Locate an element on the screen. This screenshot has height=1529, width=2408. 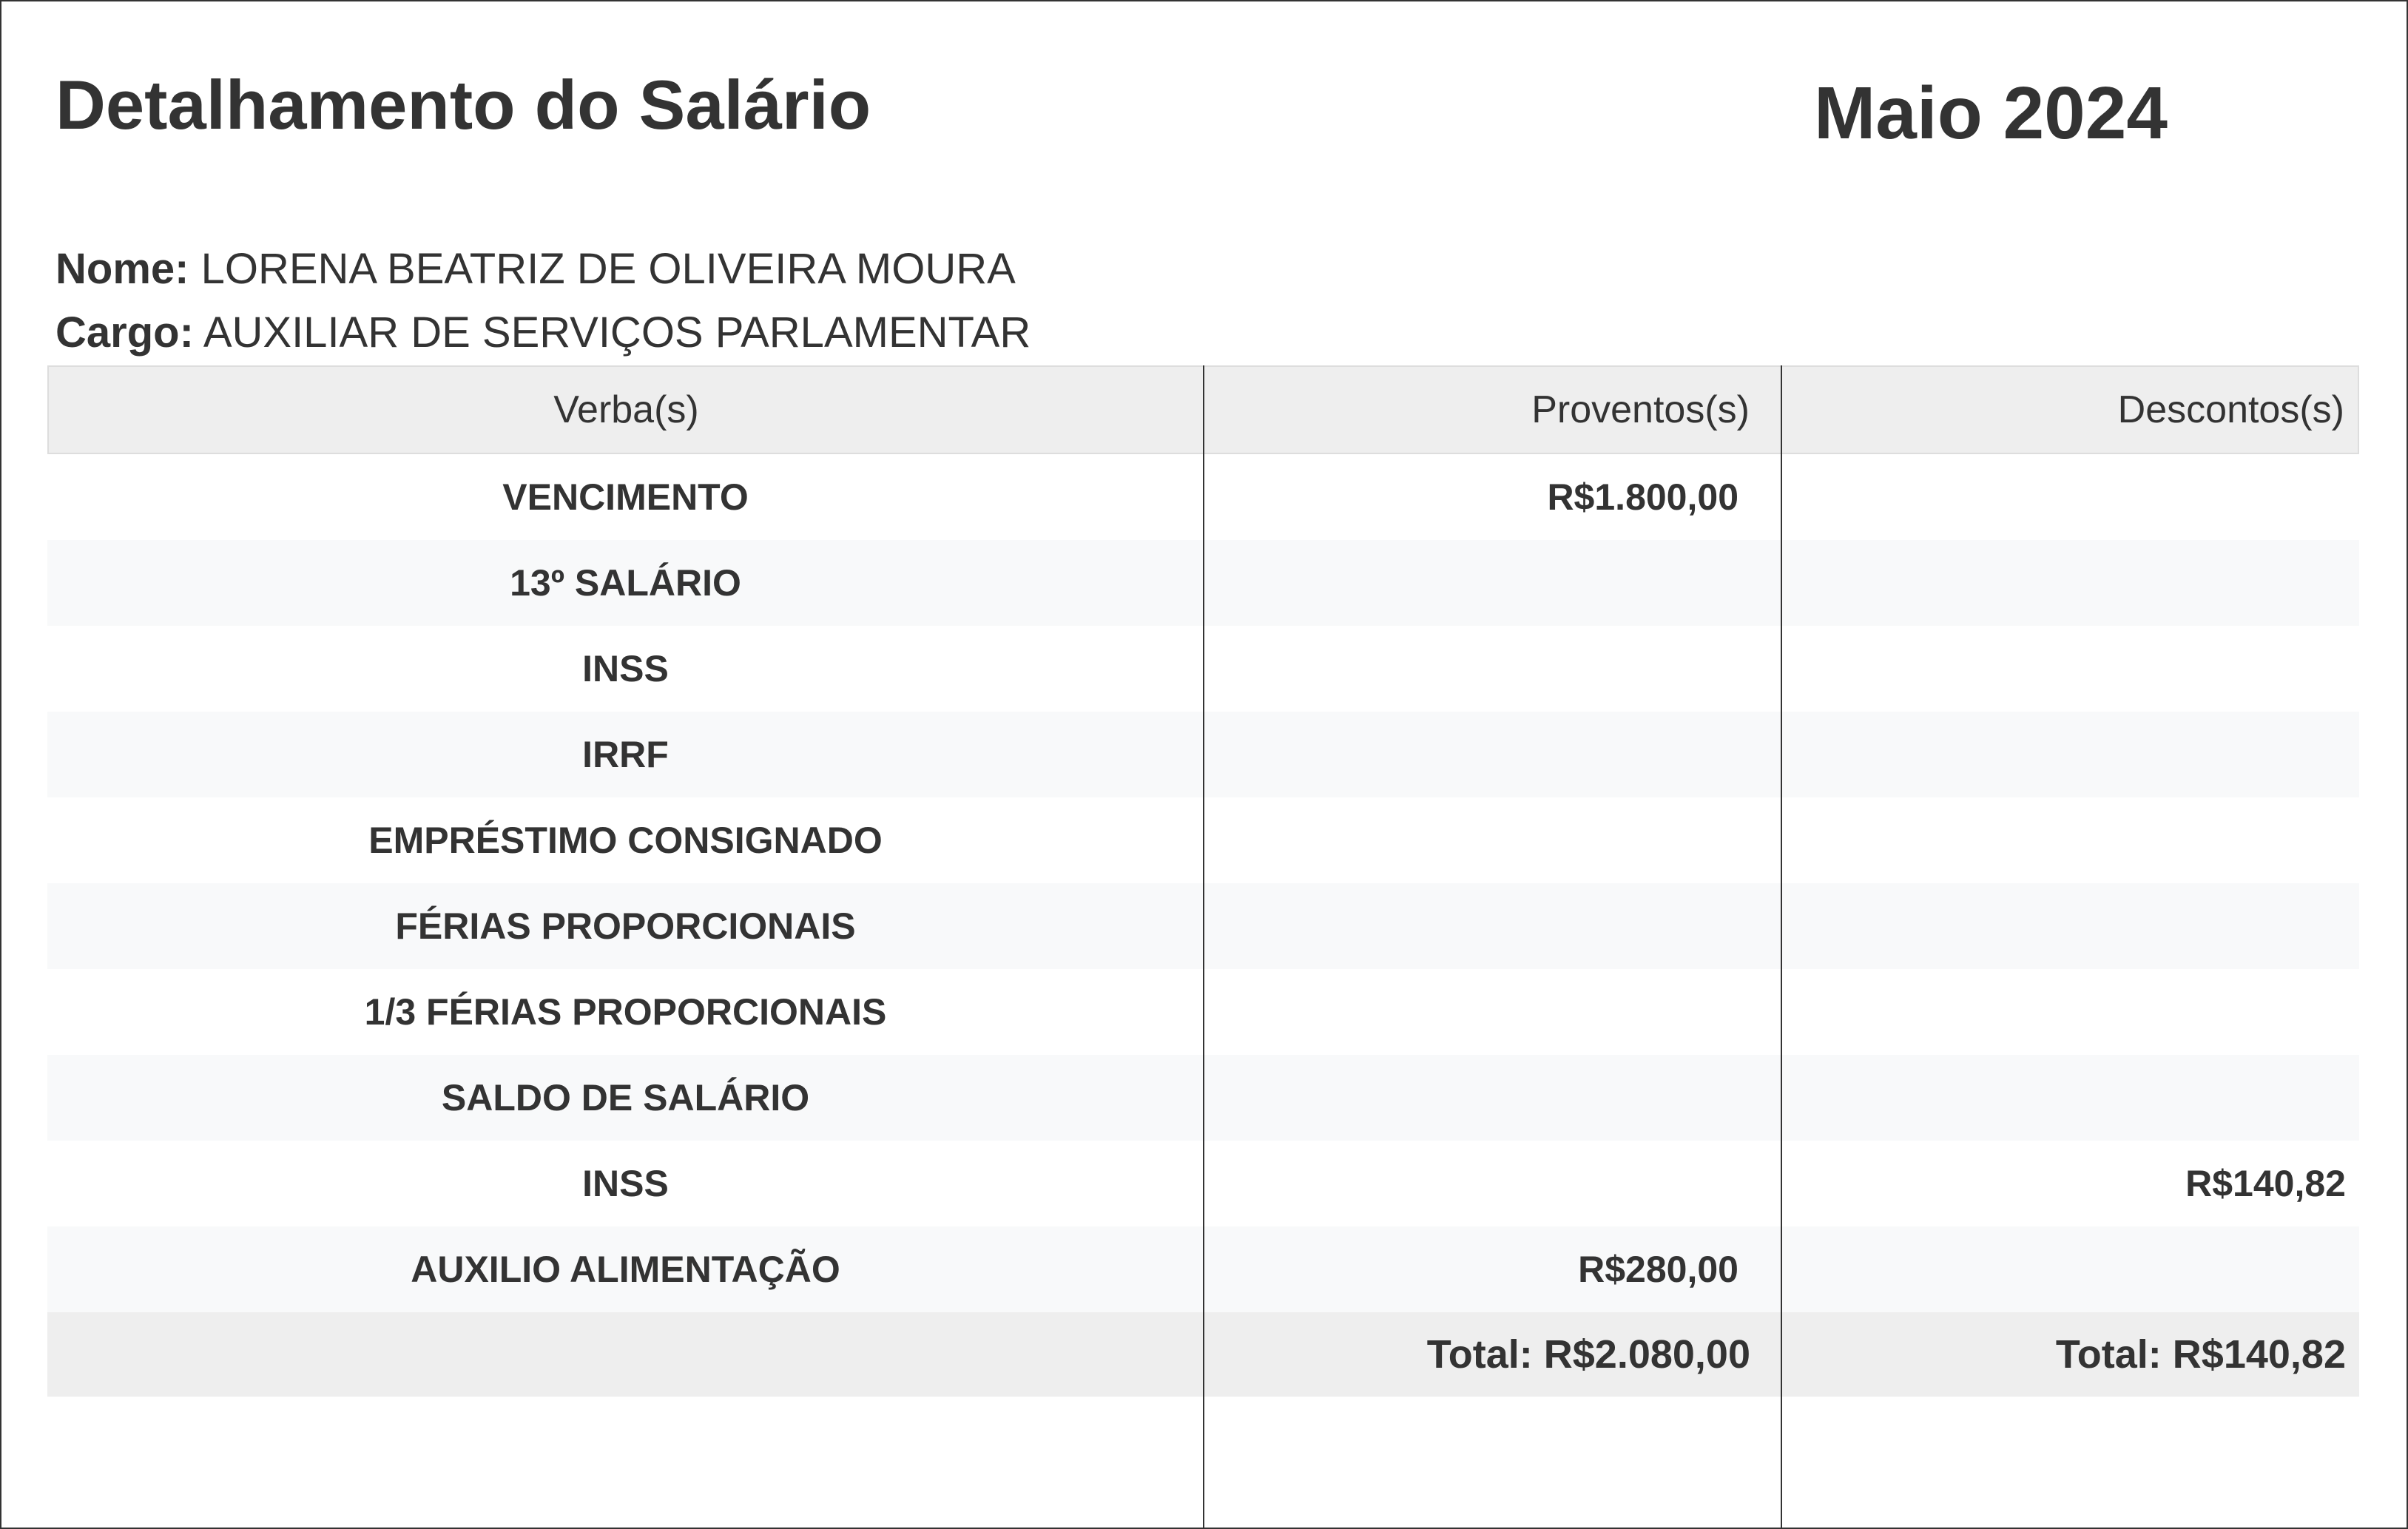
verba-cell: 1/3 FÉRIAS PROPORCIONAIS is located at coordinates (625, 1012).